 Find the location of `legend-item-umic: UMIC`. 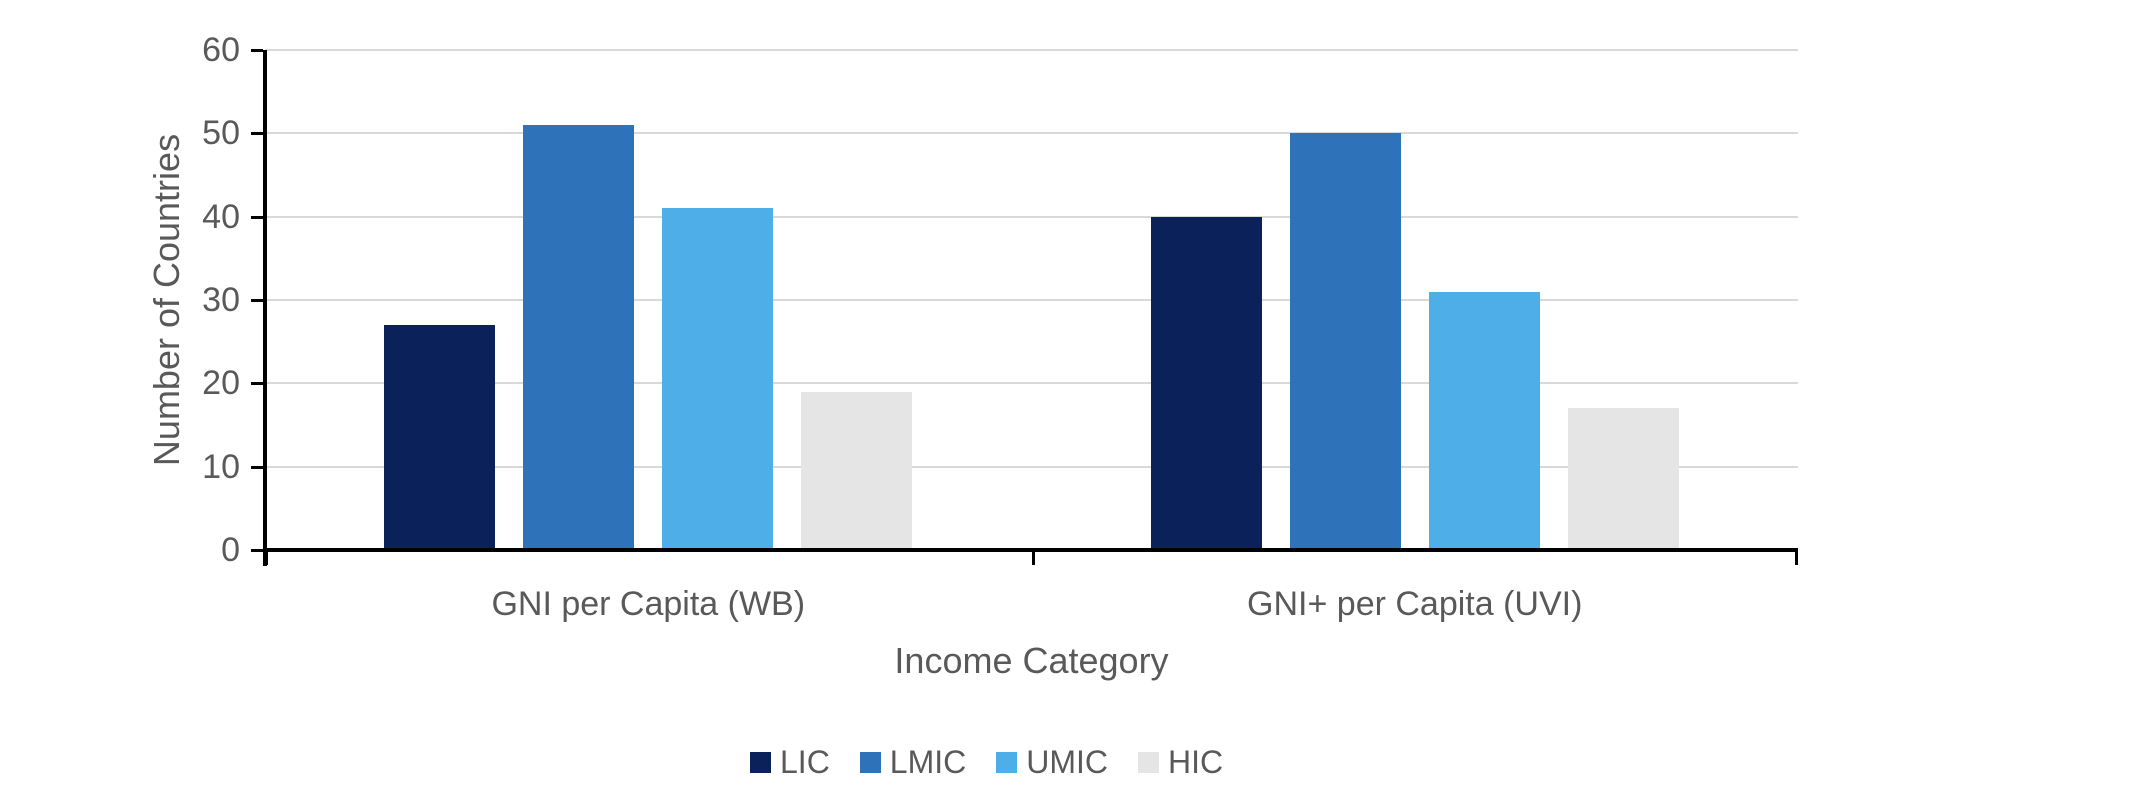

legend-item-umic: UMIC is located at coordinates (1052, 762).